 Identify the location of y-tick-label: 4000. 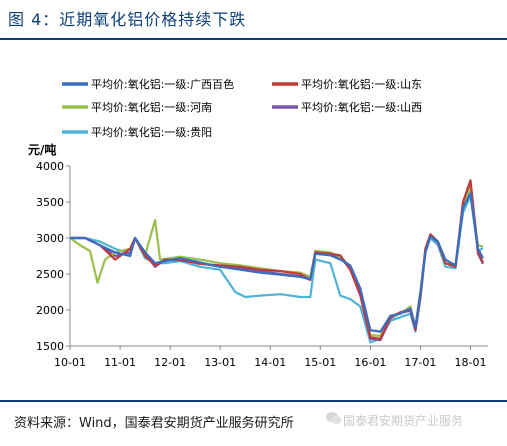
(50, 166).